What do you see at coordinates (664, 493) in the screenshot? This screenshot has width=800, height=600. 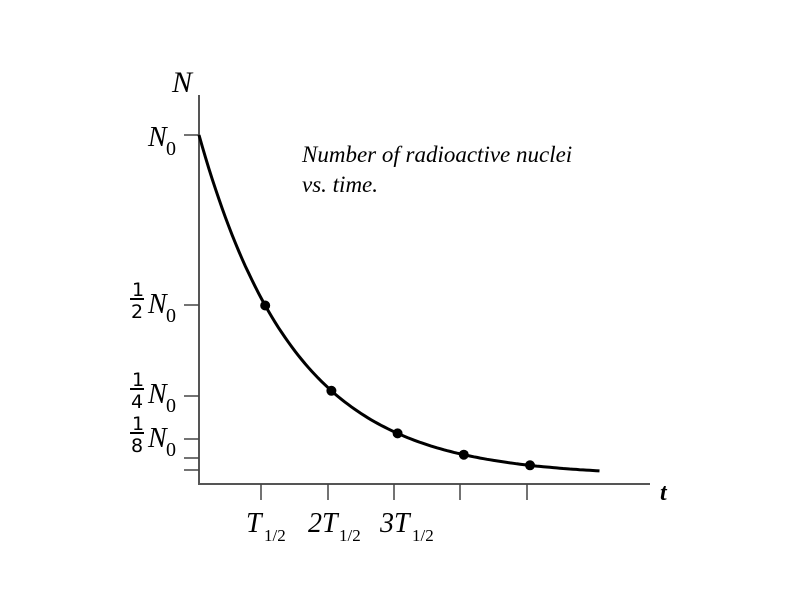 I see `x-axis-label: t` at bounding box center [664, 493].